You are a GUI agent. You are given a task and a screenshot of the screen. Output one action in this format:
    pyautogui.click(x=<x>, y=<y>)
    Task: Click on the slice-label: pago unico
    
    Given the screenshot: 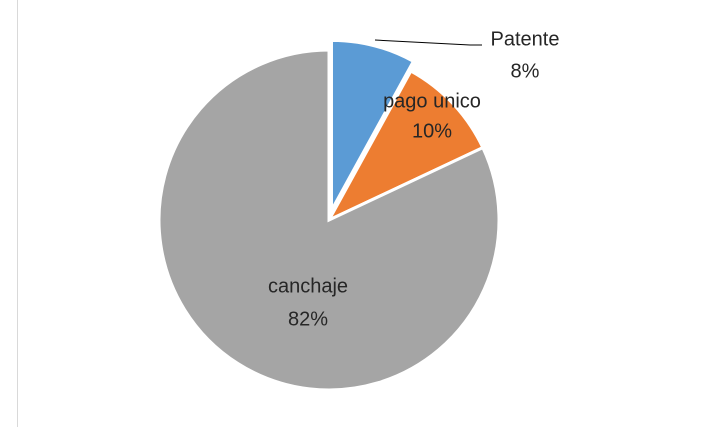 What is the action you would take?
    pyautogui.click(x=432, y=101)
    